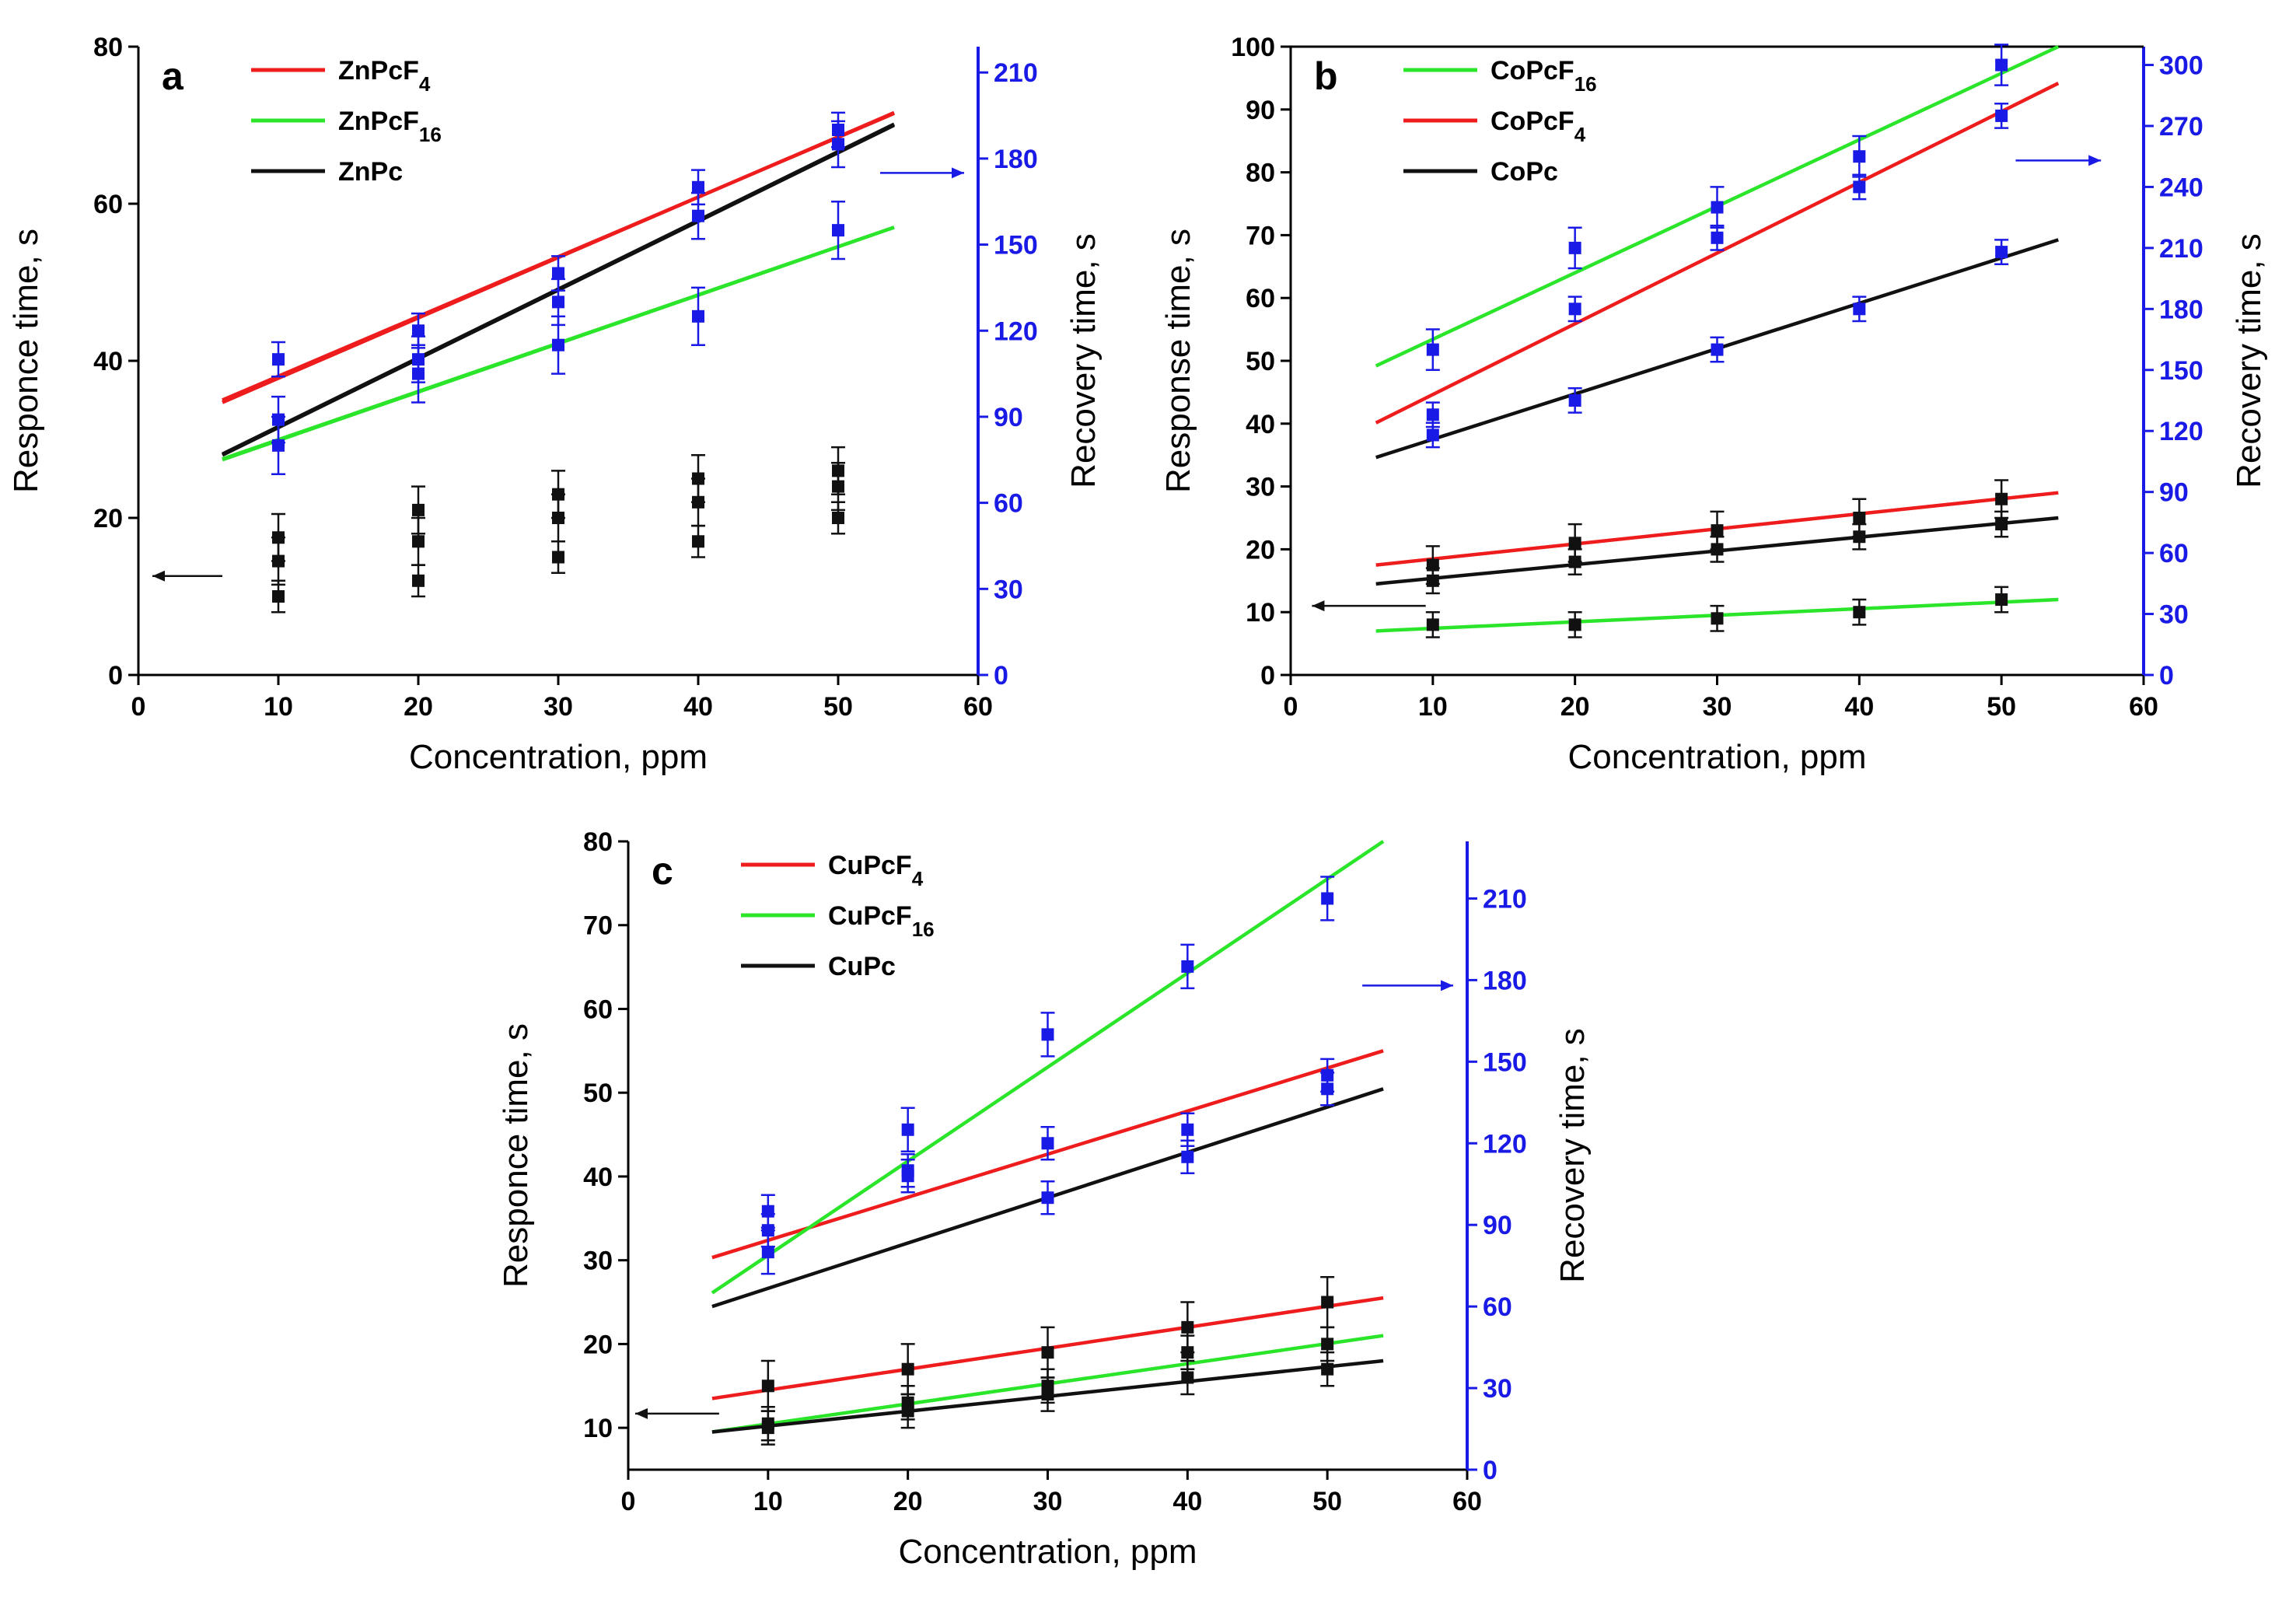 Image resolution: width=2296 pixels, height=1598 pixels. I want to click on legend-item: ZnPcF16, so click(346, 127).